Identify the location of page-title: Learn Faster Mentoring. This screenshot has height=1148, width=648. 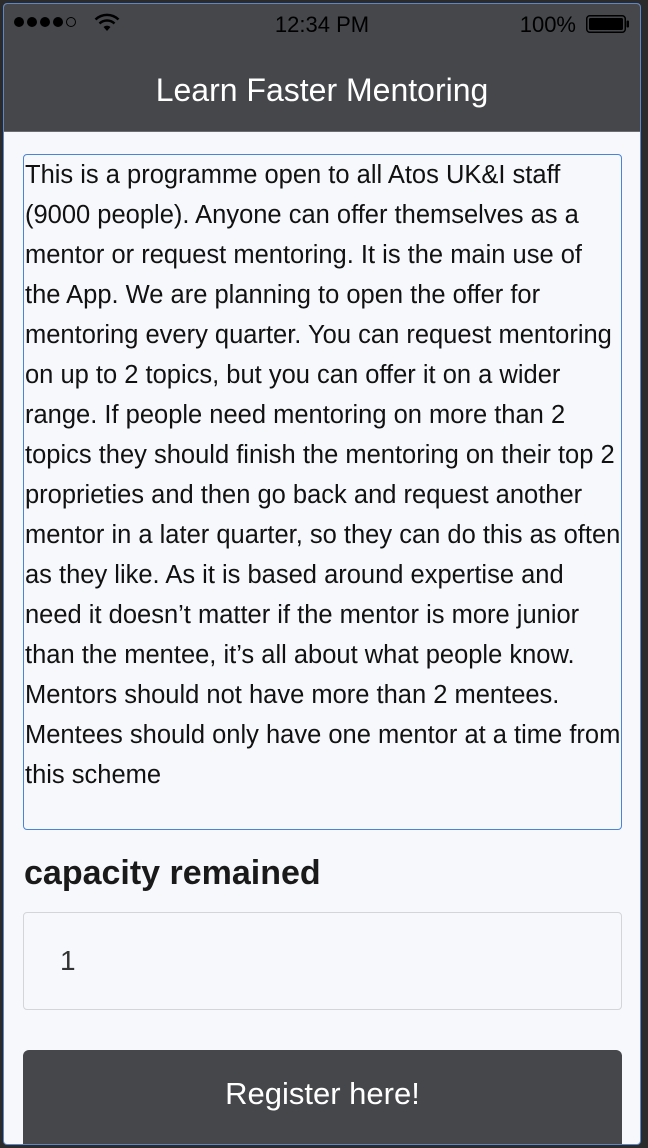
(322, 90).